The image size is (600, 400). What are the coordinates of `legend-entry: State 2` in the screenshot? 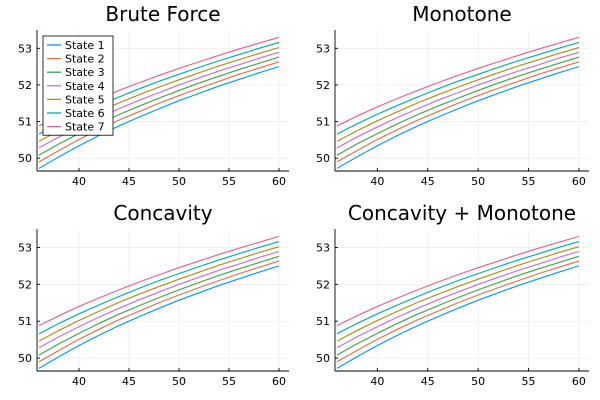 It's located at (85, 59).